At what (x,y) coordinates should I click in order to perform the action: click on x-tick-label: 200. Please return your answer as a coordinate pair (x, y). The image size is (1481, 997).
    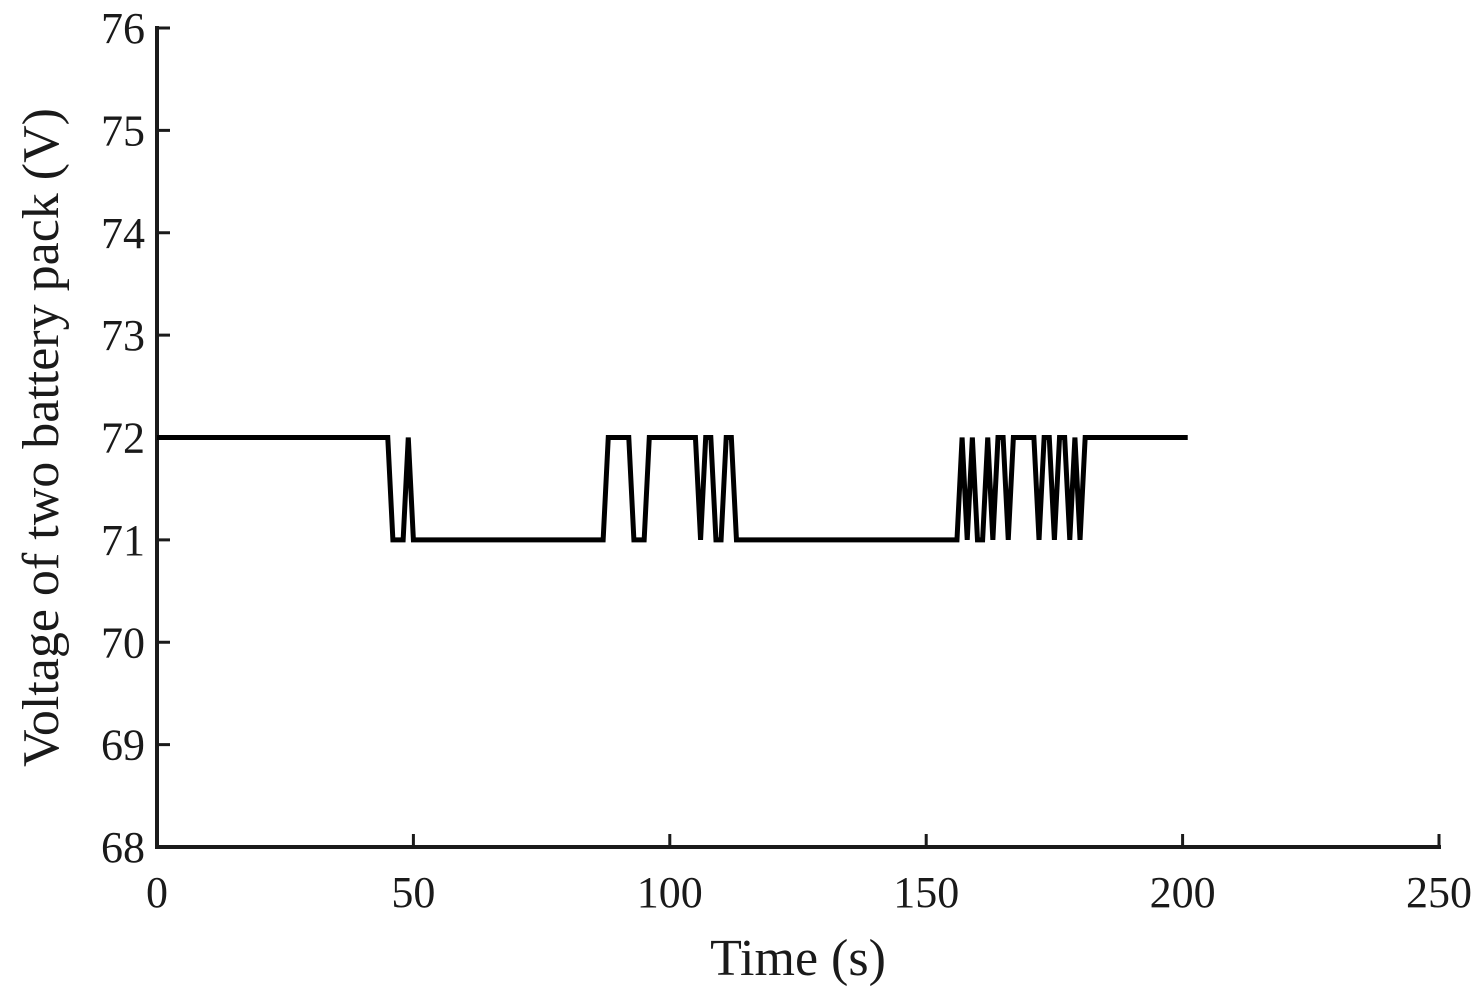
    Looking at the image, I should click on (1183, 892).